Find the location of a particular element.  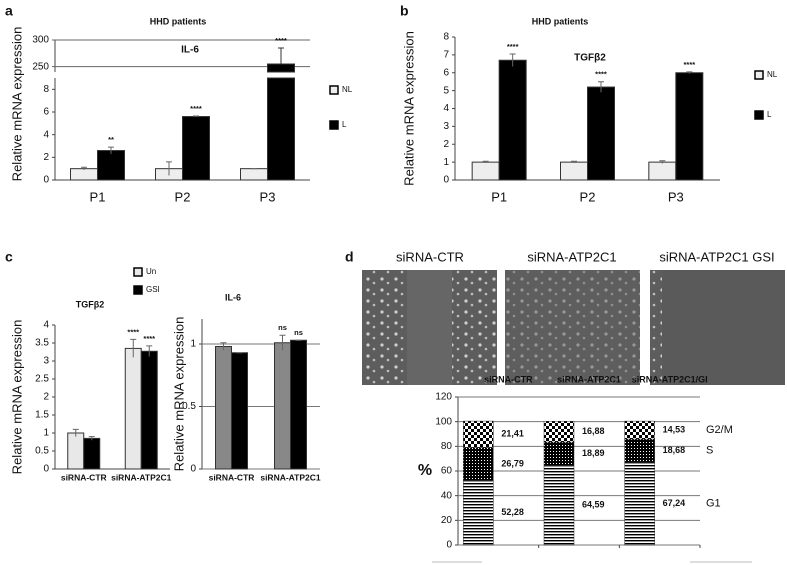

legend-label: S is located at coordinates (709, 450).